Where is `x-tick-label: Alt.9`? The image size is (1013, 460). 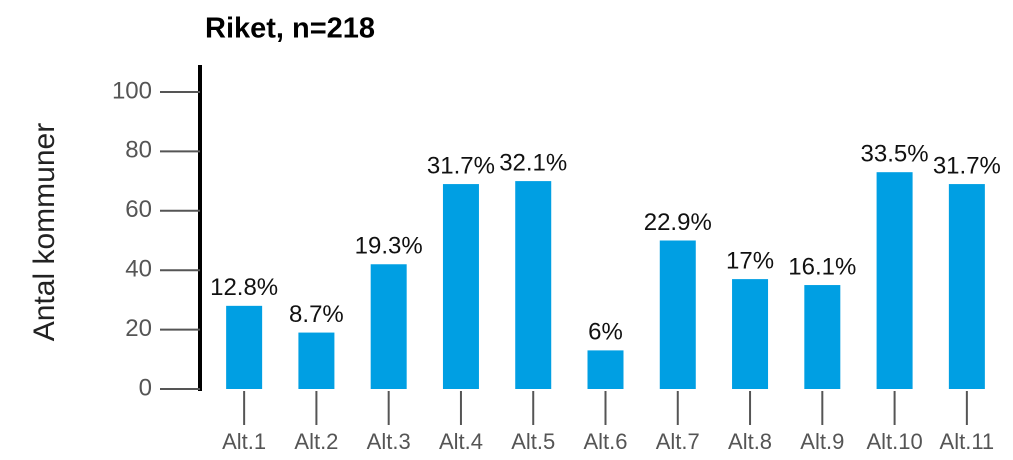 x-tick-label: Alt.9 is located at coordinates (822, 441).